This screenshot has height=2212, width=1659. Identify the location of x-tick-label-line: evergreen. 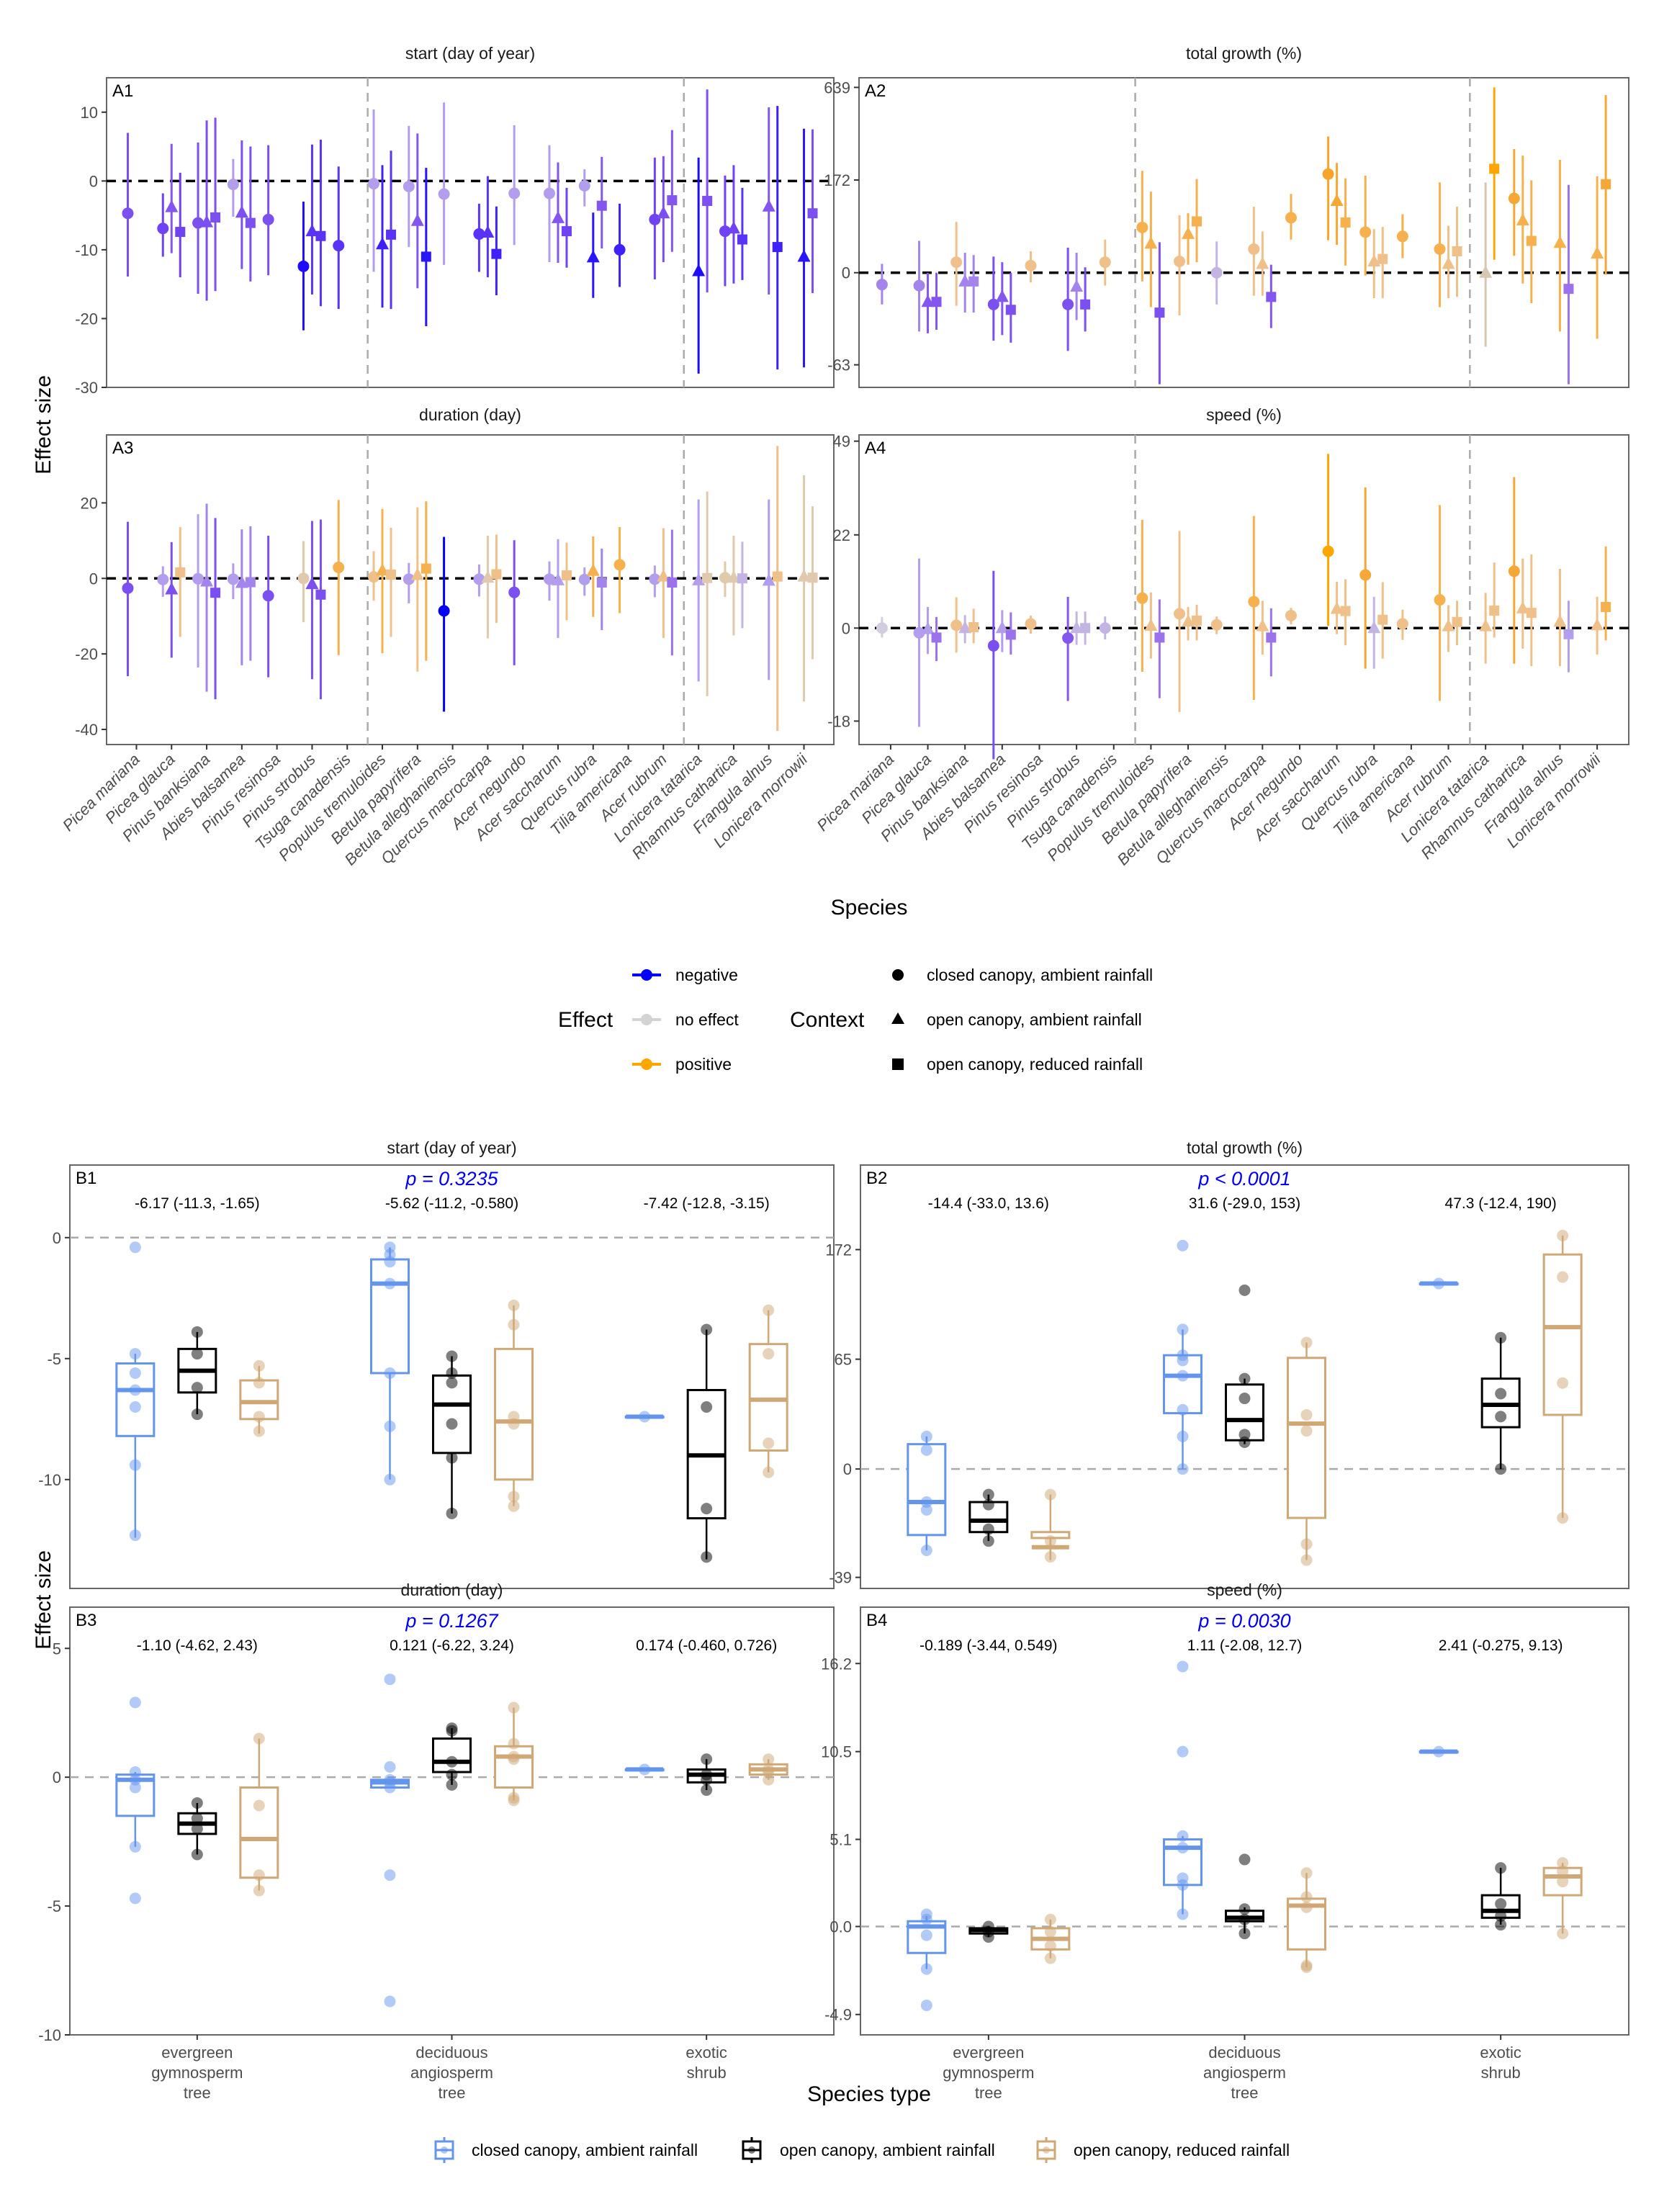
(197, 2053).